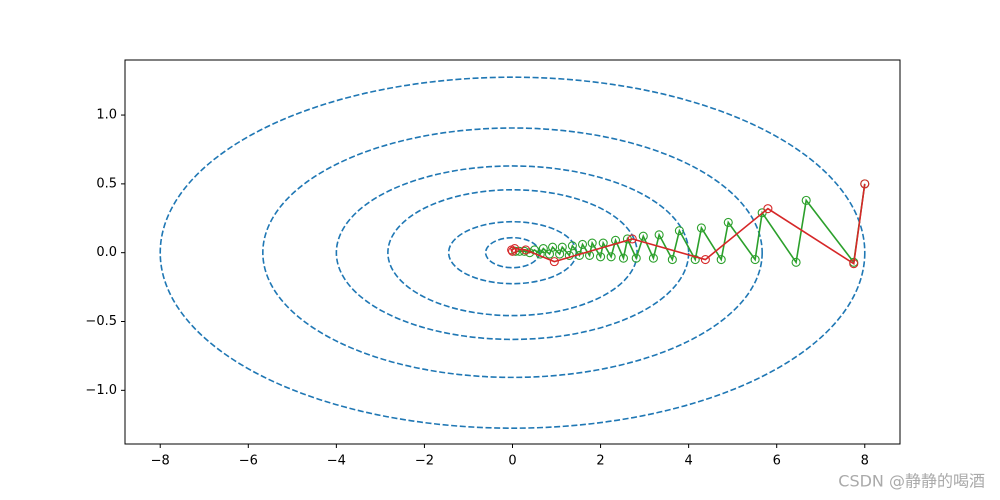 The image size is (1000, 500). What do you see at coordinates (688, 461) in the screenshot?
I see `x-tick-label: 4` at bounding box center [688, 461].